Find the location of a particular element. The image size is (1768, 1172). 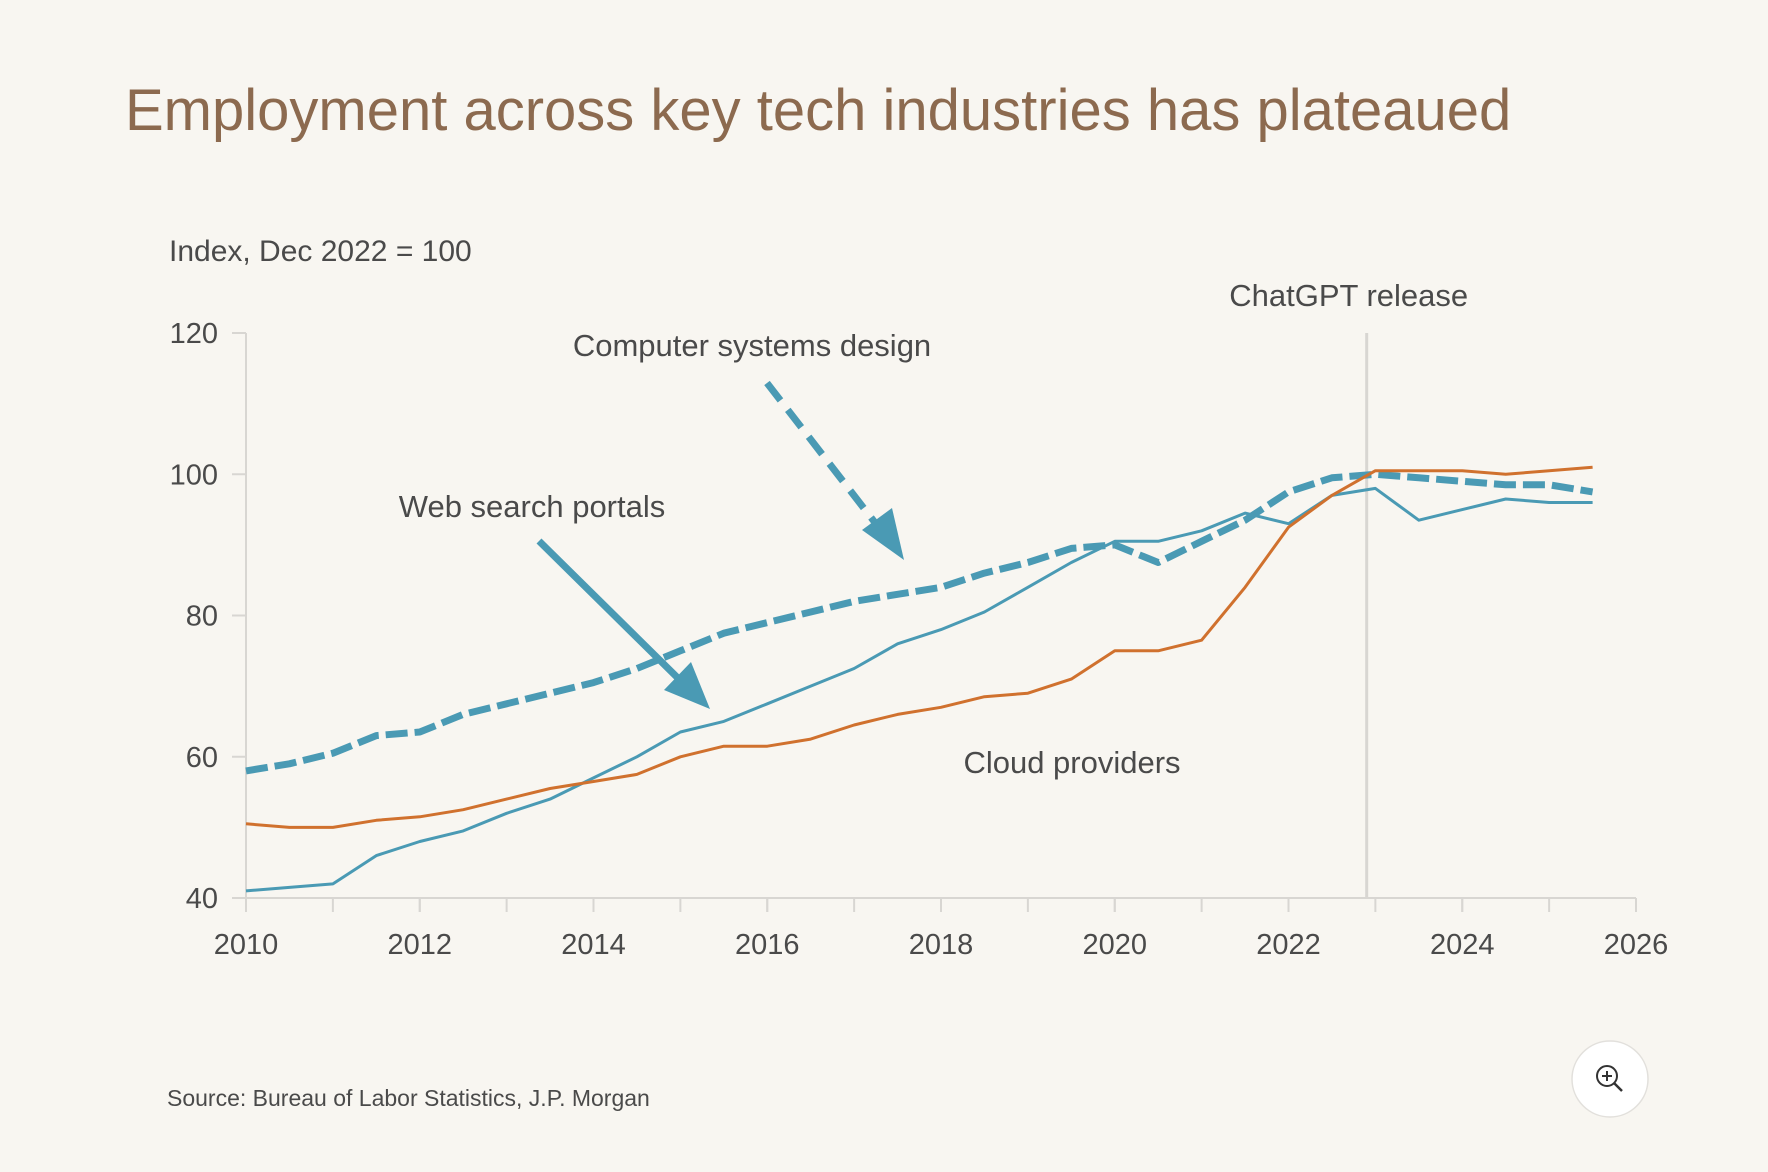

x-tick-label: 2020 is located at coordinates (1114, 945).